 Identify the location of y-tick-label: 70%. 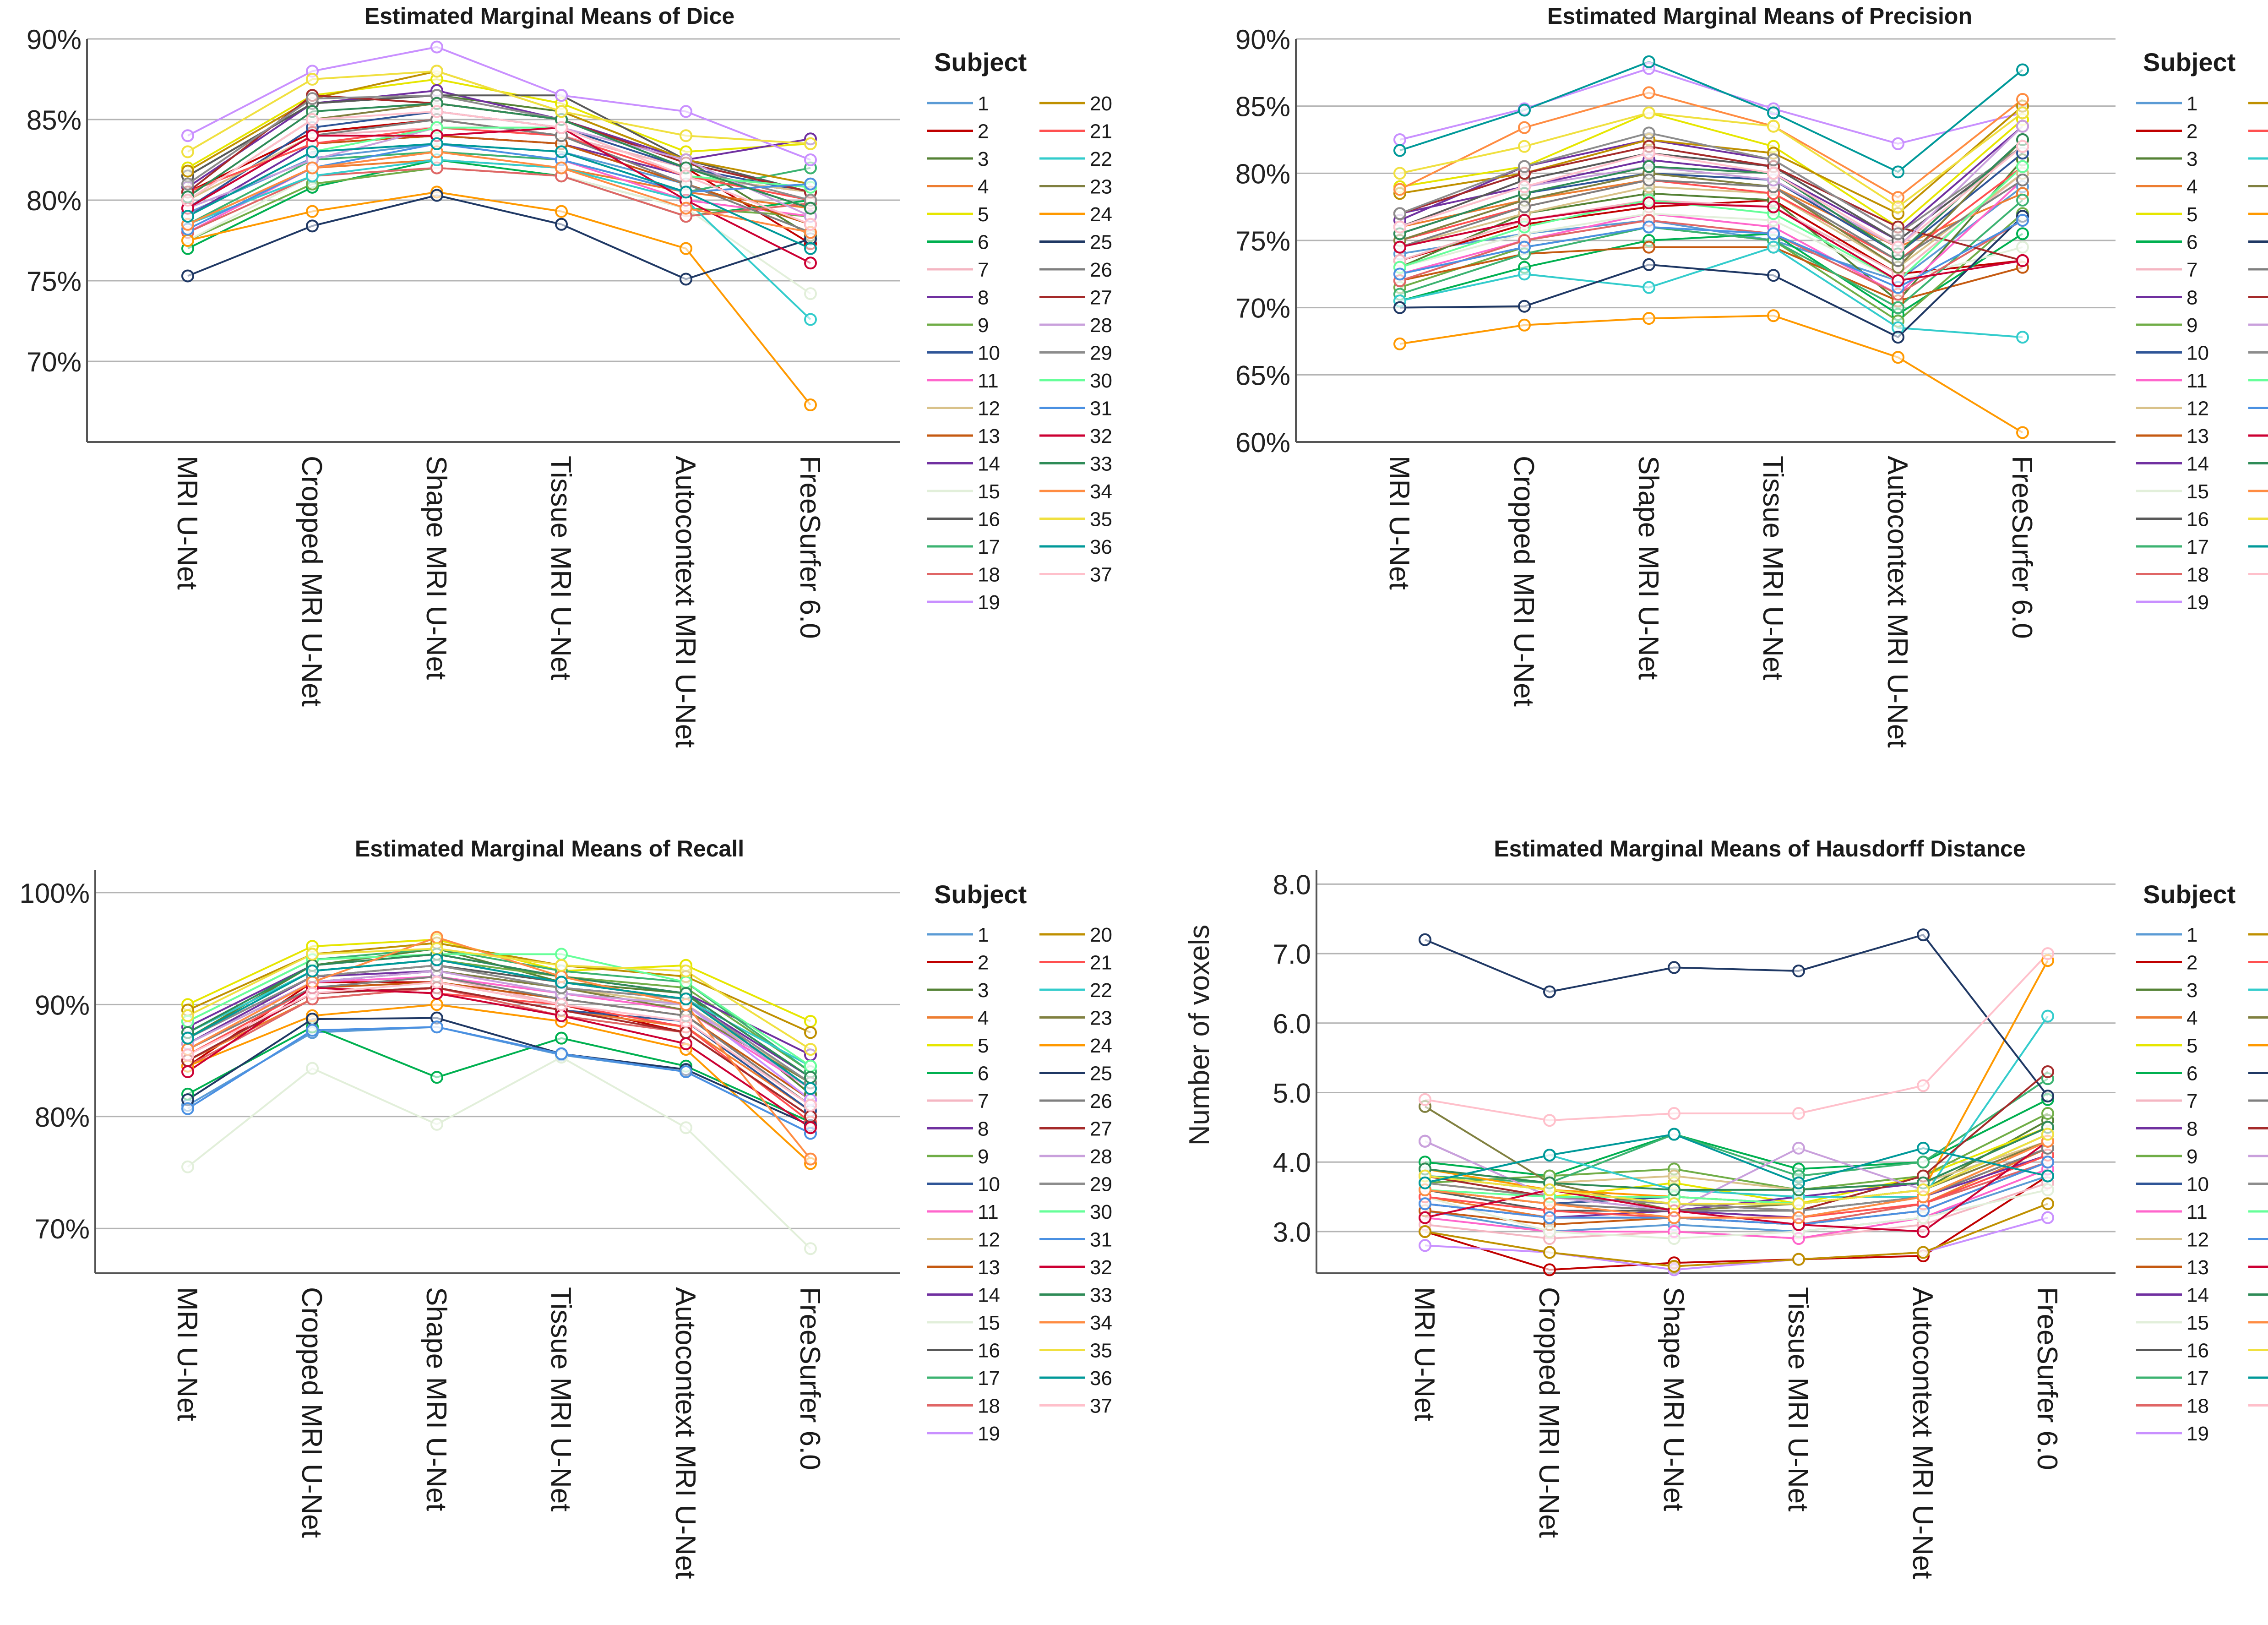
(54, 362).